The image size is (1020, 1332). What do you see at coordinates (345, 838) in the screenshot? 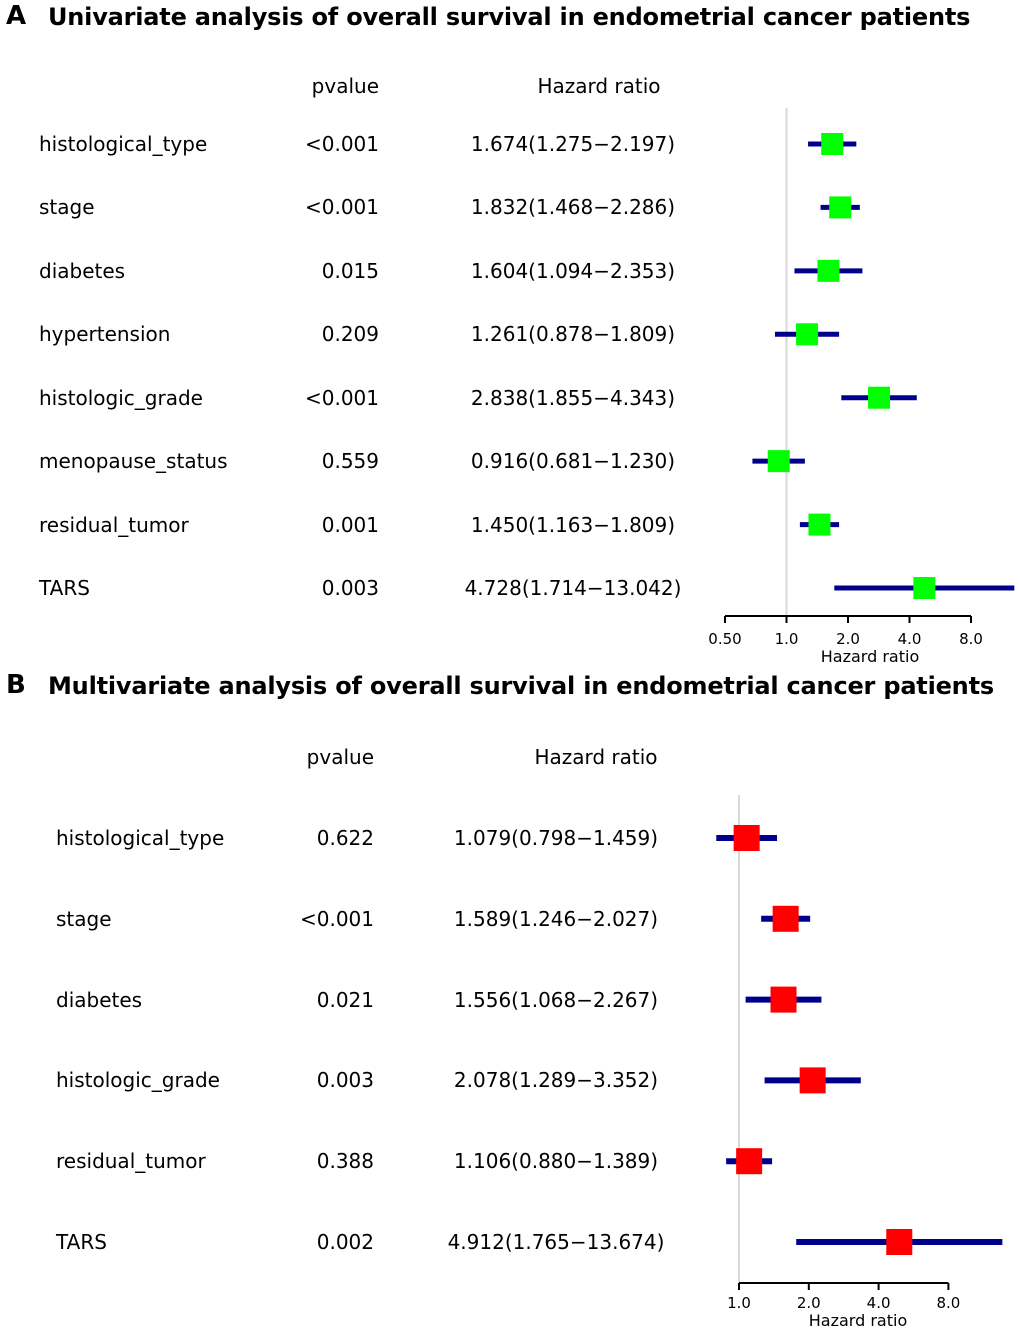
I see `row-pvalue: 0.622` at bounding box center [345, 838].